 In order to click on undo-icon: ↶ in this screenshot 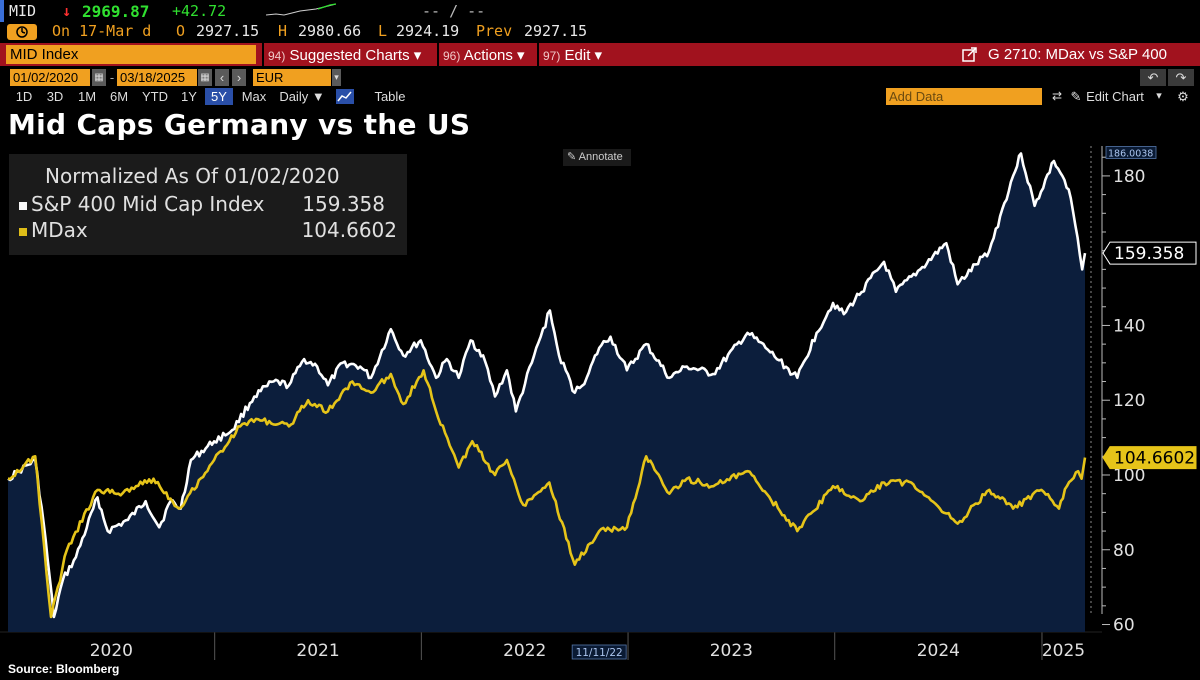, I will do `click(1153, 77)`.